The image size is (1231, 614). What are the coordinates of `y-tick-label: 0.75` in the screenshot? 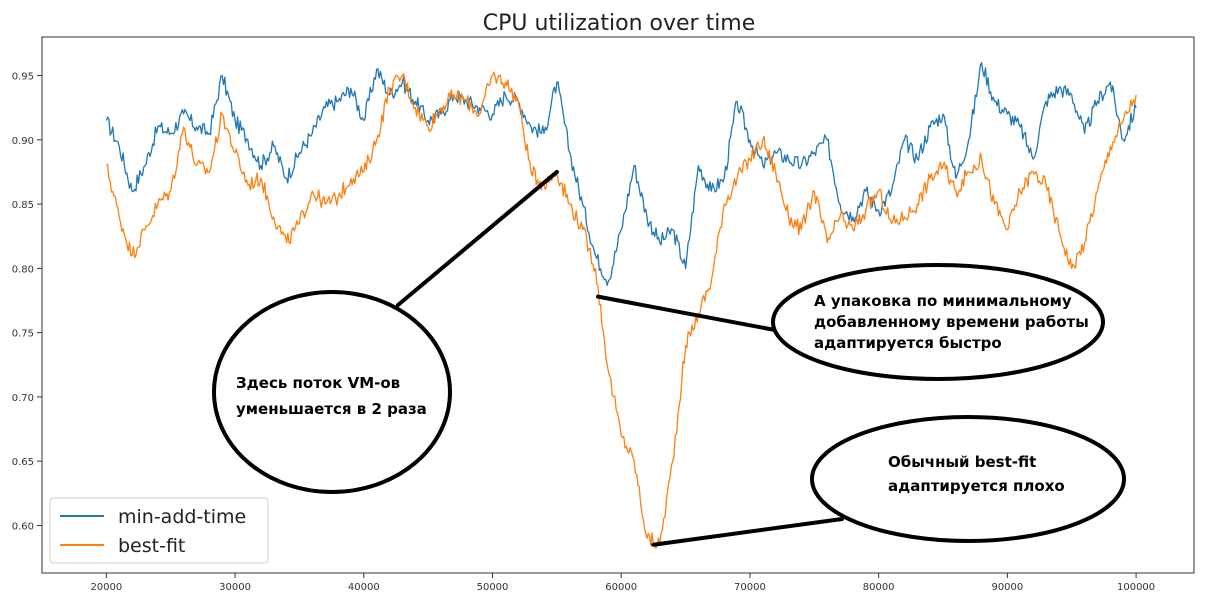 It's located at (23, 334).